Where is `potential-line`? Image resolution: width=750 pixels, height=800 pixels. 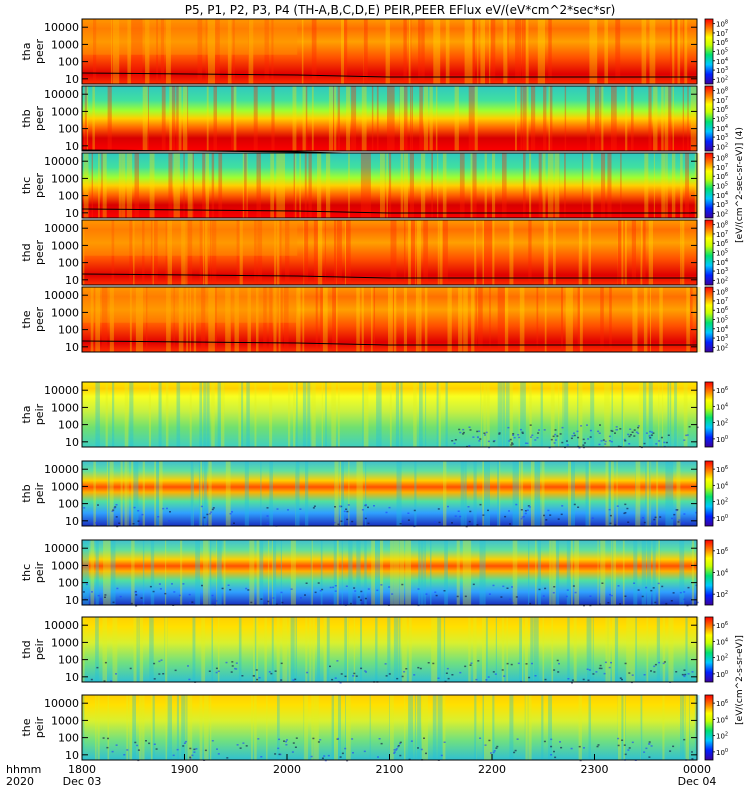
potential-line is located at coordinates (389, 276).